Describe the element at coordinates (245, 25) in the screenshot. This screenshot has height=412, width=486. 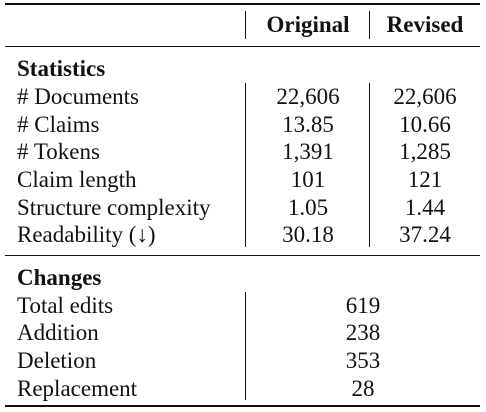
I see `header-separator-left` at that location.